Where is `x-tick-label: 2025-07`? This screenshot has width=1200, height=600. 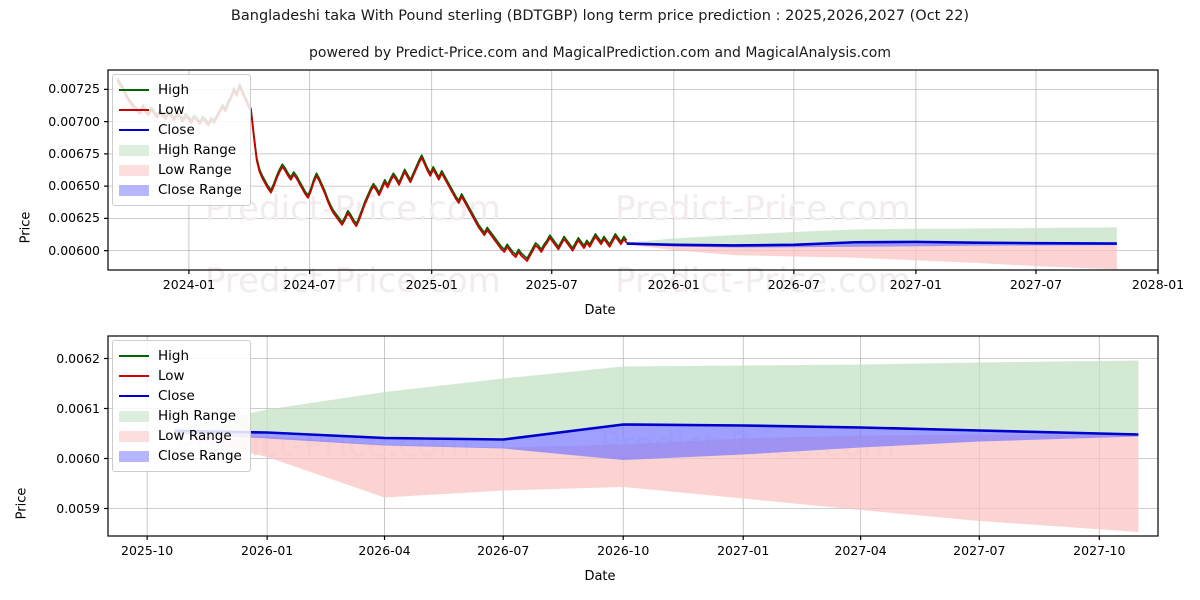 x-tick-label: 2025-07 is located at coordinates (551, 284).